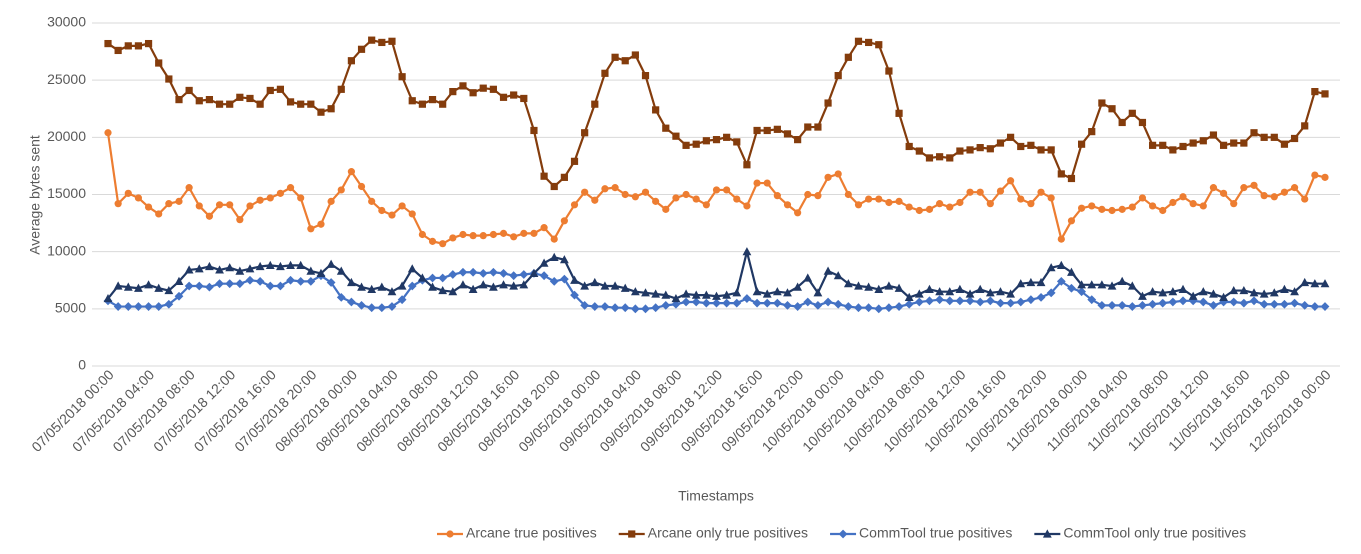 The width and height of the screenshot is (1361, 554). I want to click on y-tick-label: 0, so click(82, 365).